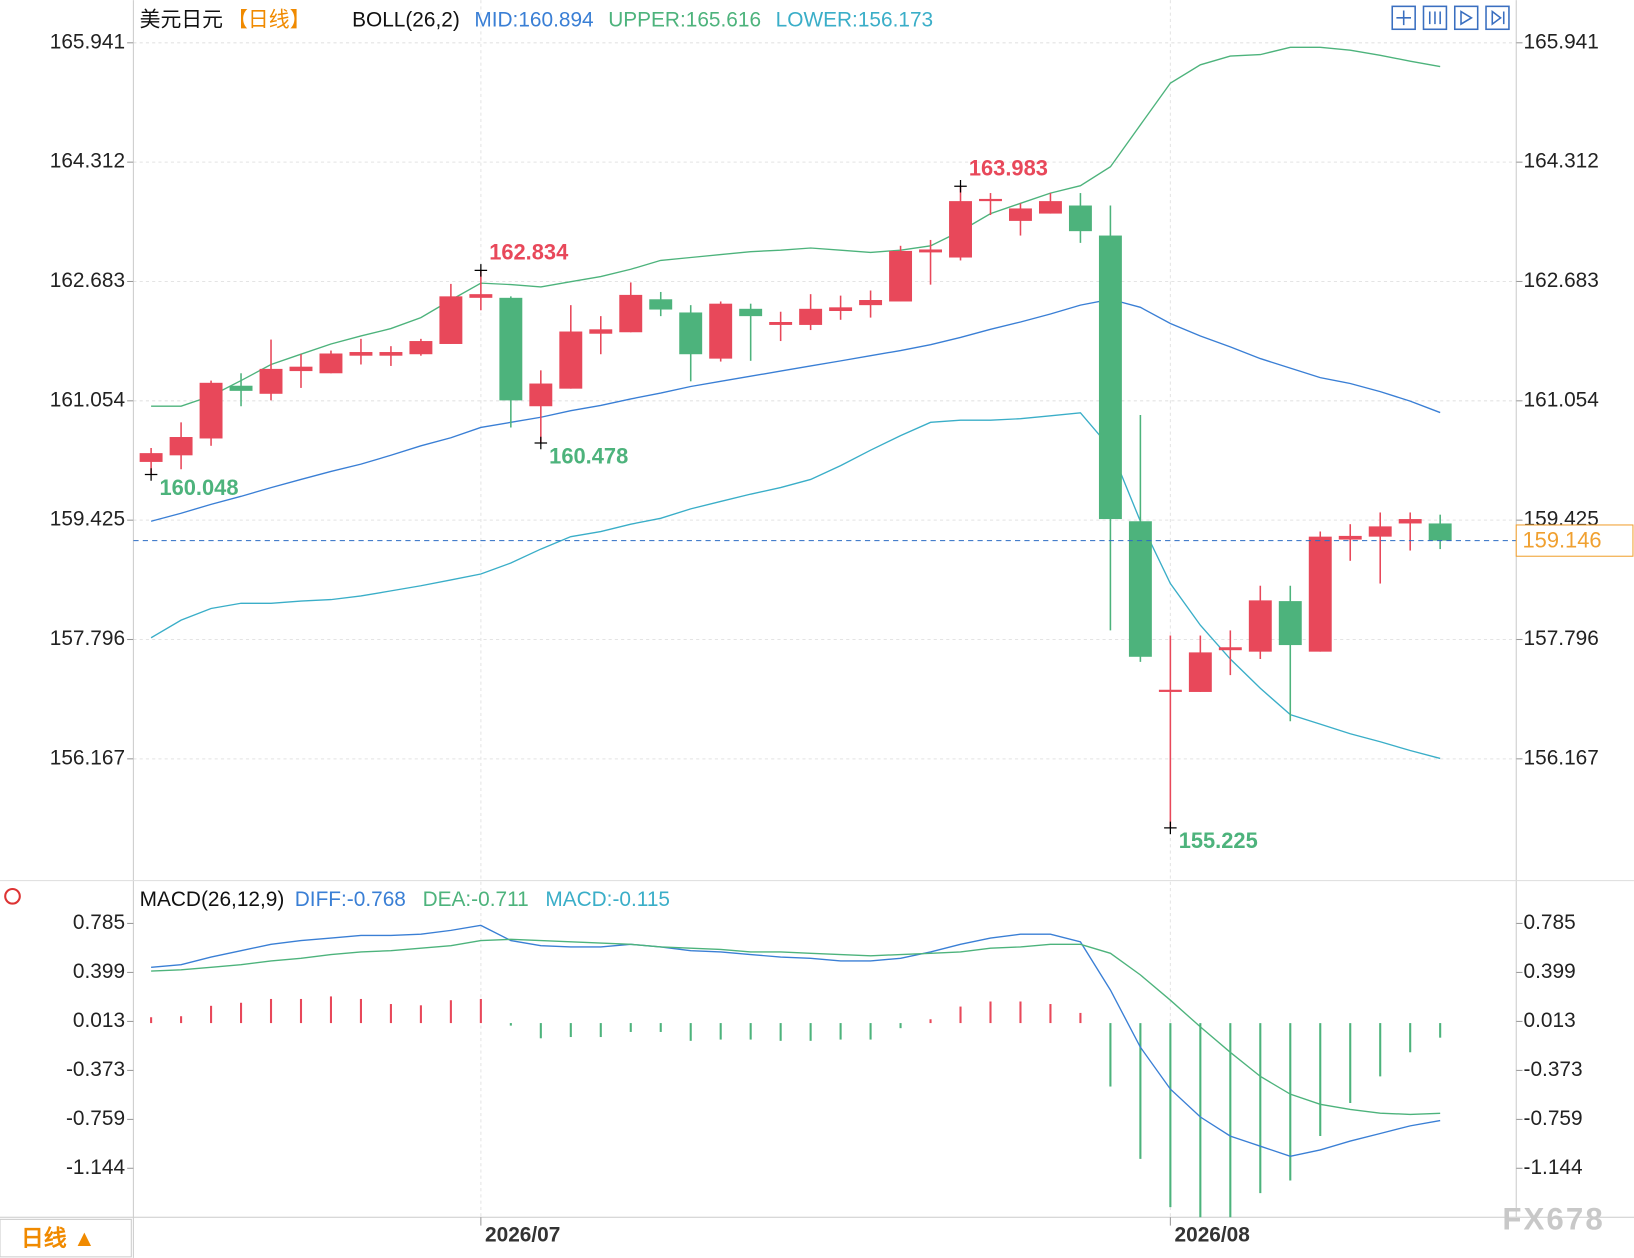 This screenshot has height=1258, width=1634. I want to click on legend-label: BOLL(26,2), so click(406, 19).